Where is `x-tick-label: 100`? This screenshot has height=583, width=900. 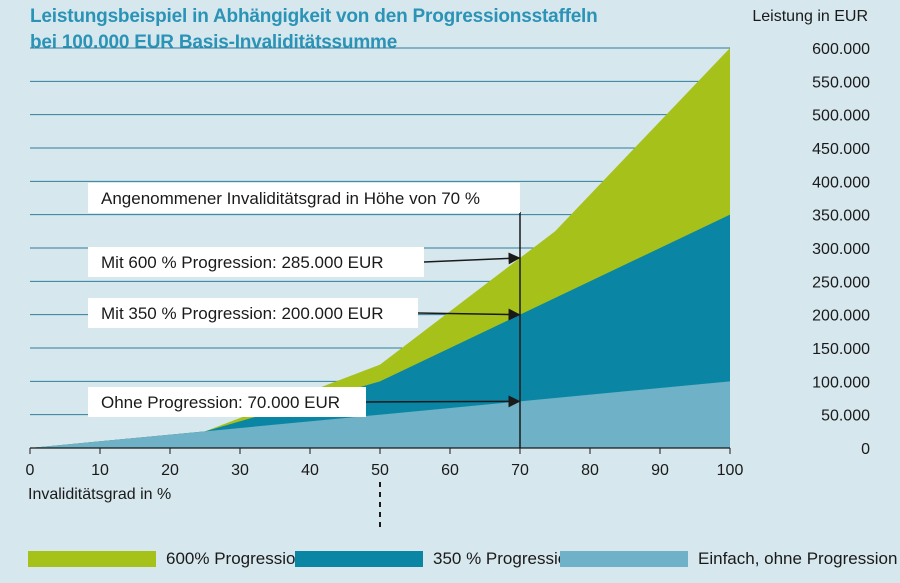 x-tick-label: 100 is located at coordinates (730, 470).